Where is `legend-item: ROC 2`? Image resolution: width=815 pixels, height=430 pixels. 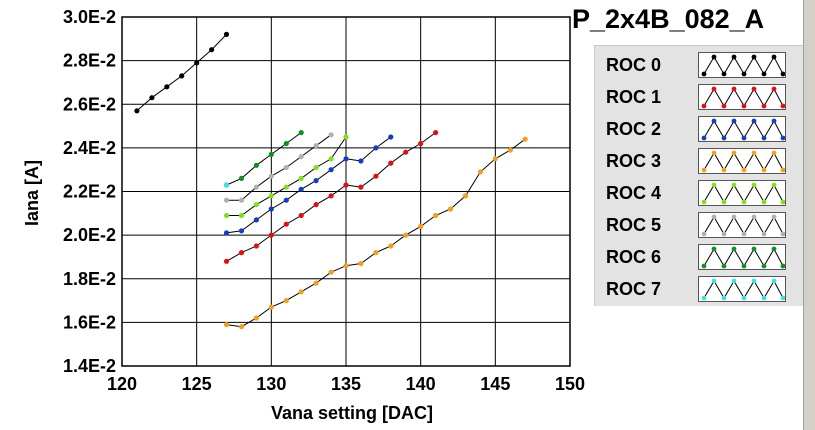 legend-item: ROC 2 is located at coordinates (700, 130).